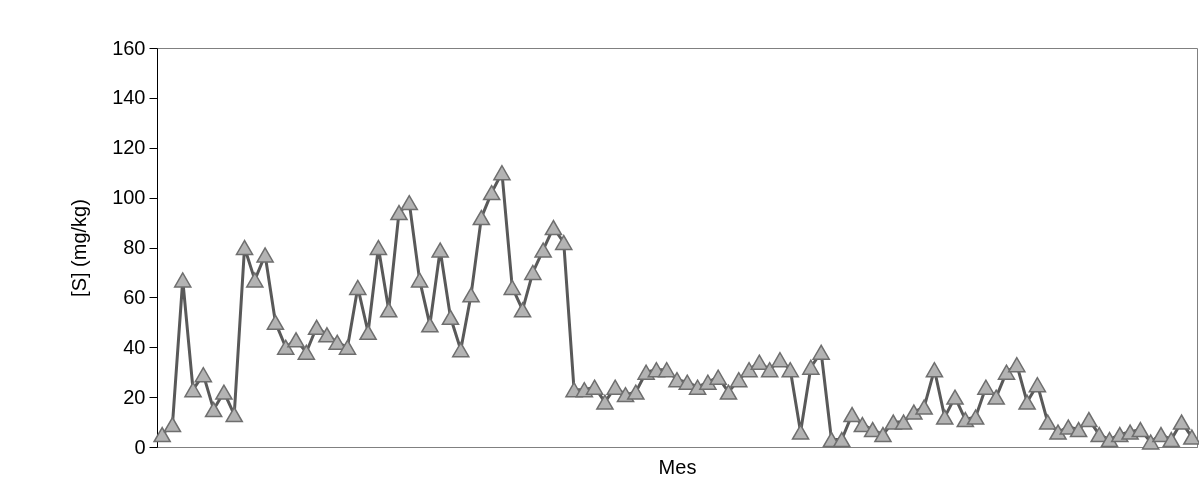 The image size is (1199, 492). Describe the element at coordinates (134, 296) in the screenshot. I see `y-tick-label: 60` at that location.